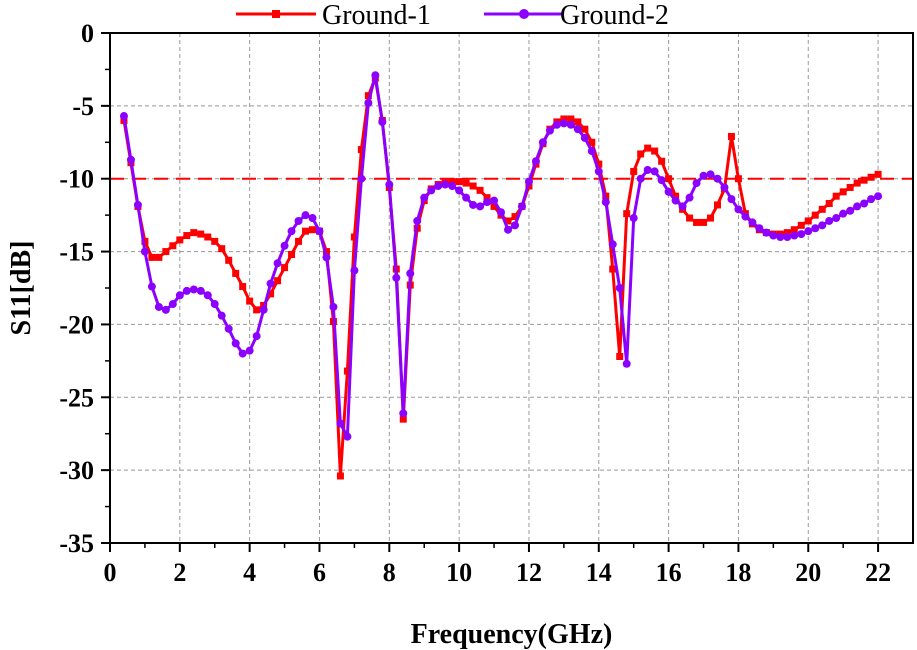 The width and height of the screenshot is (917, 650). Describe the element at coordinates (459, 572) in the screenshot. I see `x-tick-label: 10` at that location.